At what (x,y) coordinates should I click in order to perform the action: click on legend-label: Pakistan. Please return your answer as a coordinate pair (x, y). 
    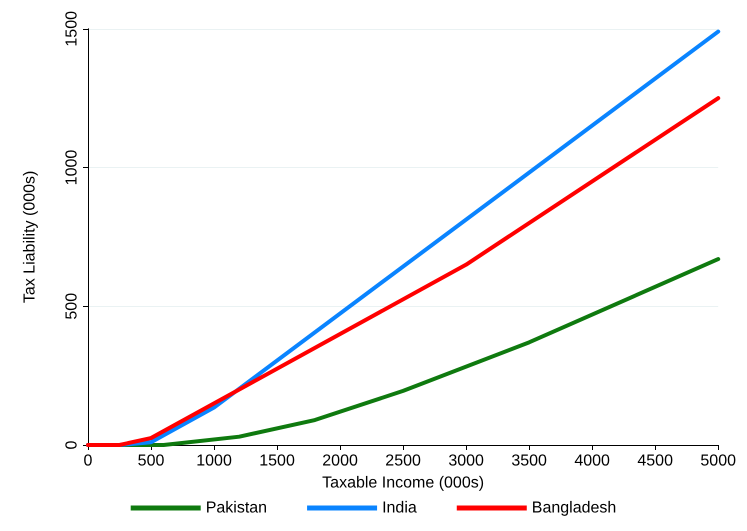
    Looking at the image, I should click on (237, 508).